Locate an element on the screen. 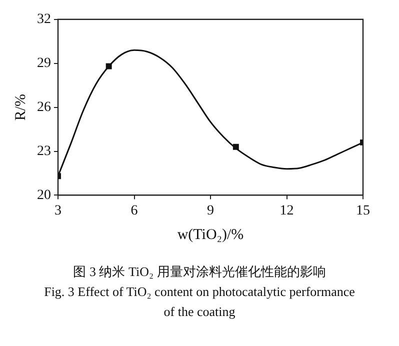 This screenshot has width=399, height=346. x-tick-label: 6 is located at coordinates (134, 210).